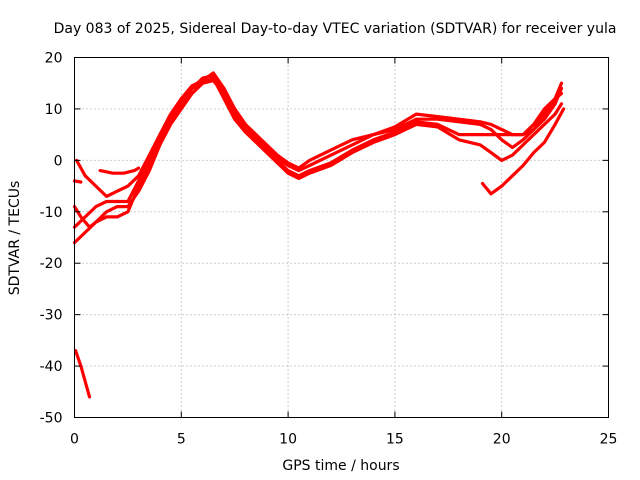 This screenshot has width=640, height=480. What do you see at coordinates (51, 367) in the screenshot?
I see `y-tick-label: -40` at bounding box center [51, 367].